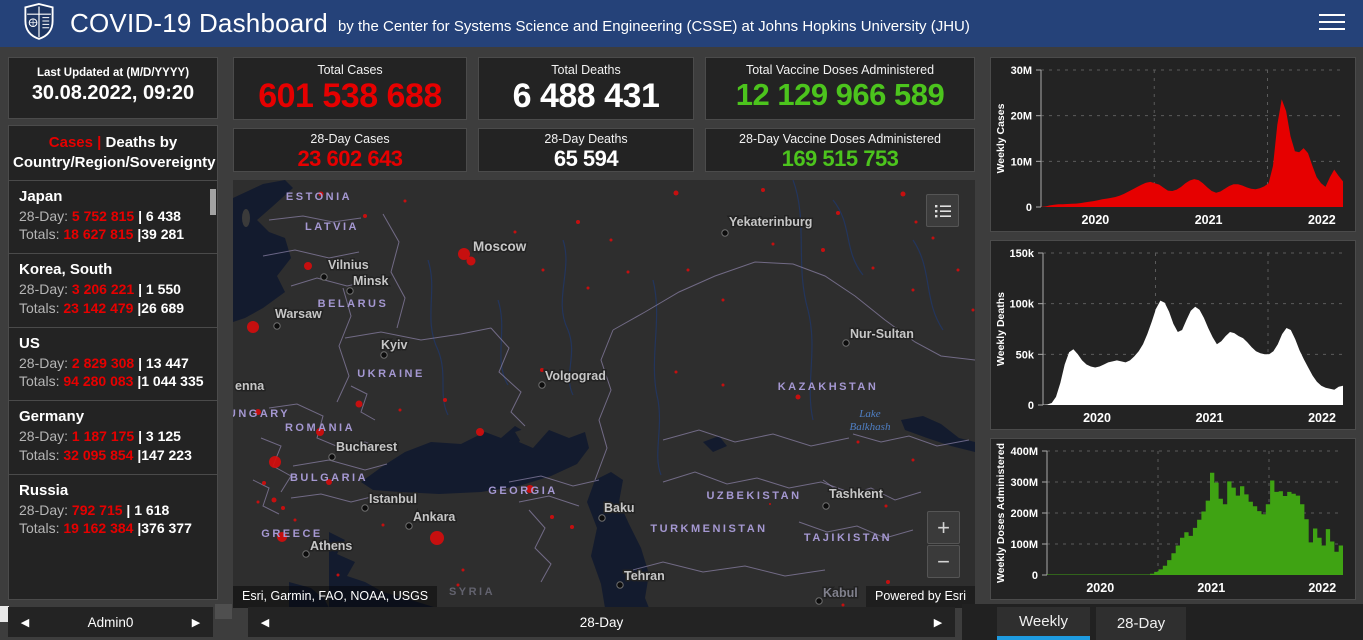 This screenshot has height=640, width=1363. Describe the element at coordinates (298, 314) in the screenshot. I see `city-label: Warsaw` at that location.